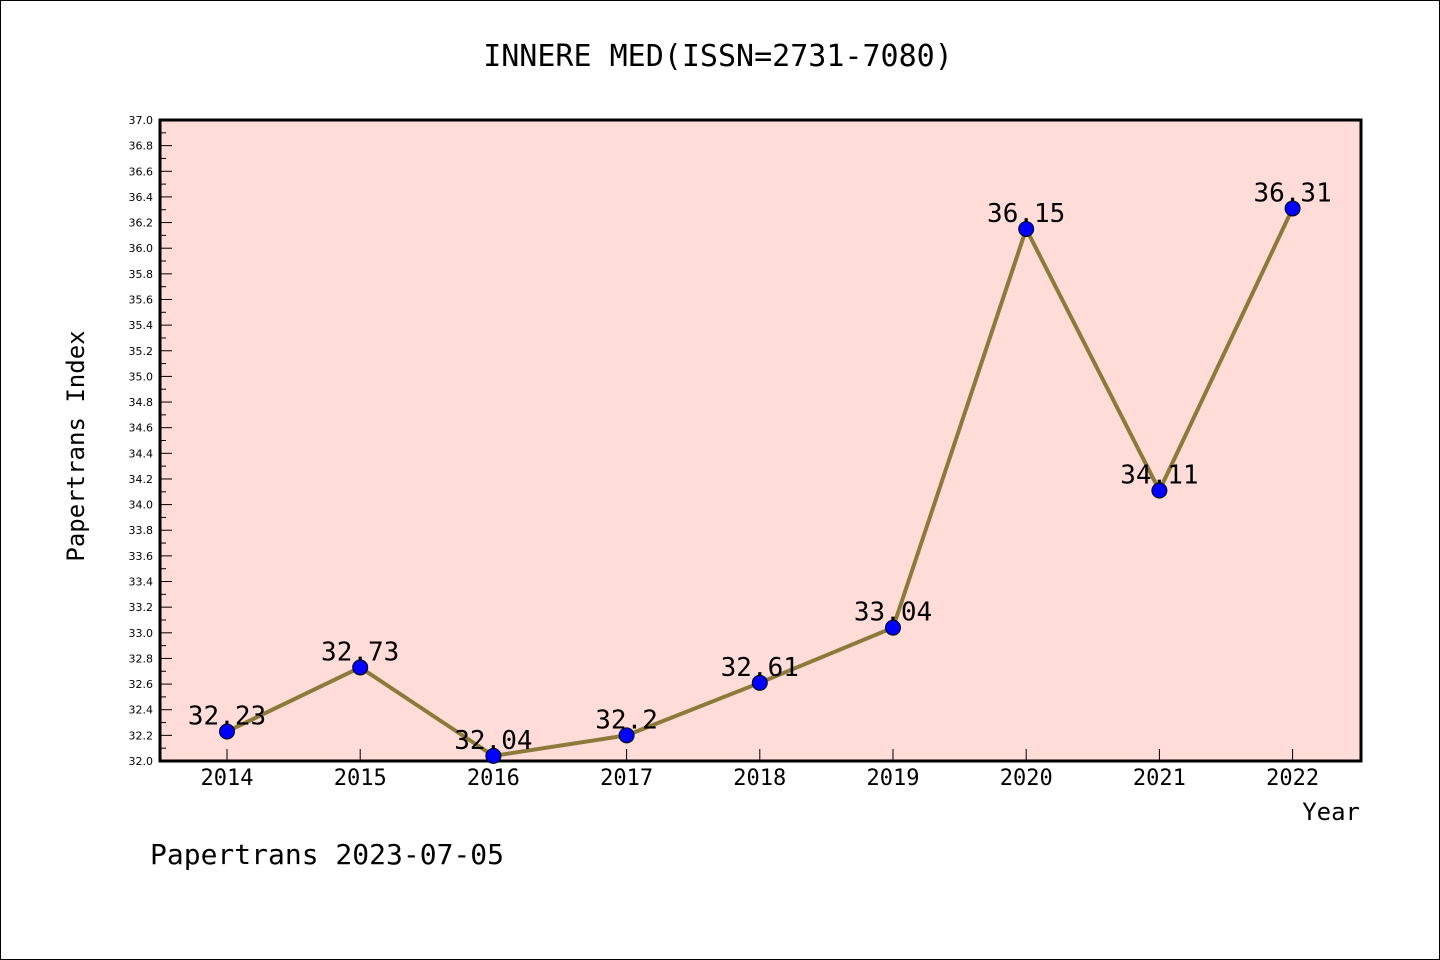 The image size is (1440, 960). I want to click on y-tick-label: 32.0, so click(141, 761).